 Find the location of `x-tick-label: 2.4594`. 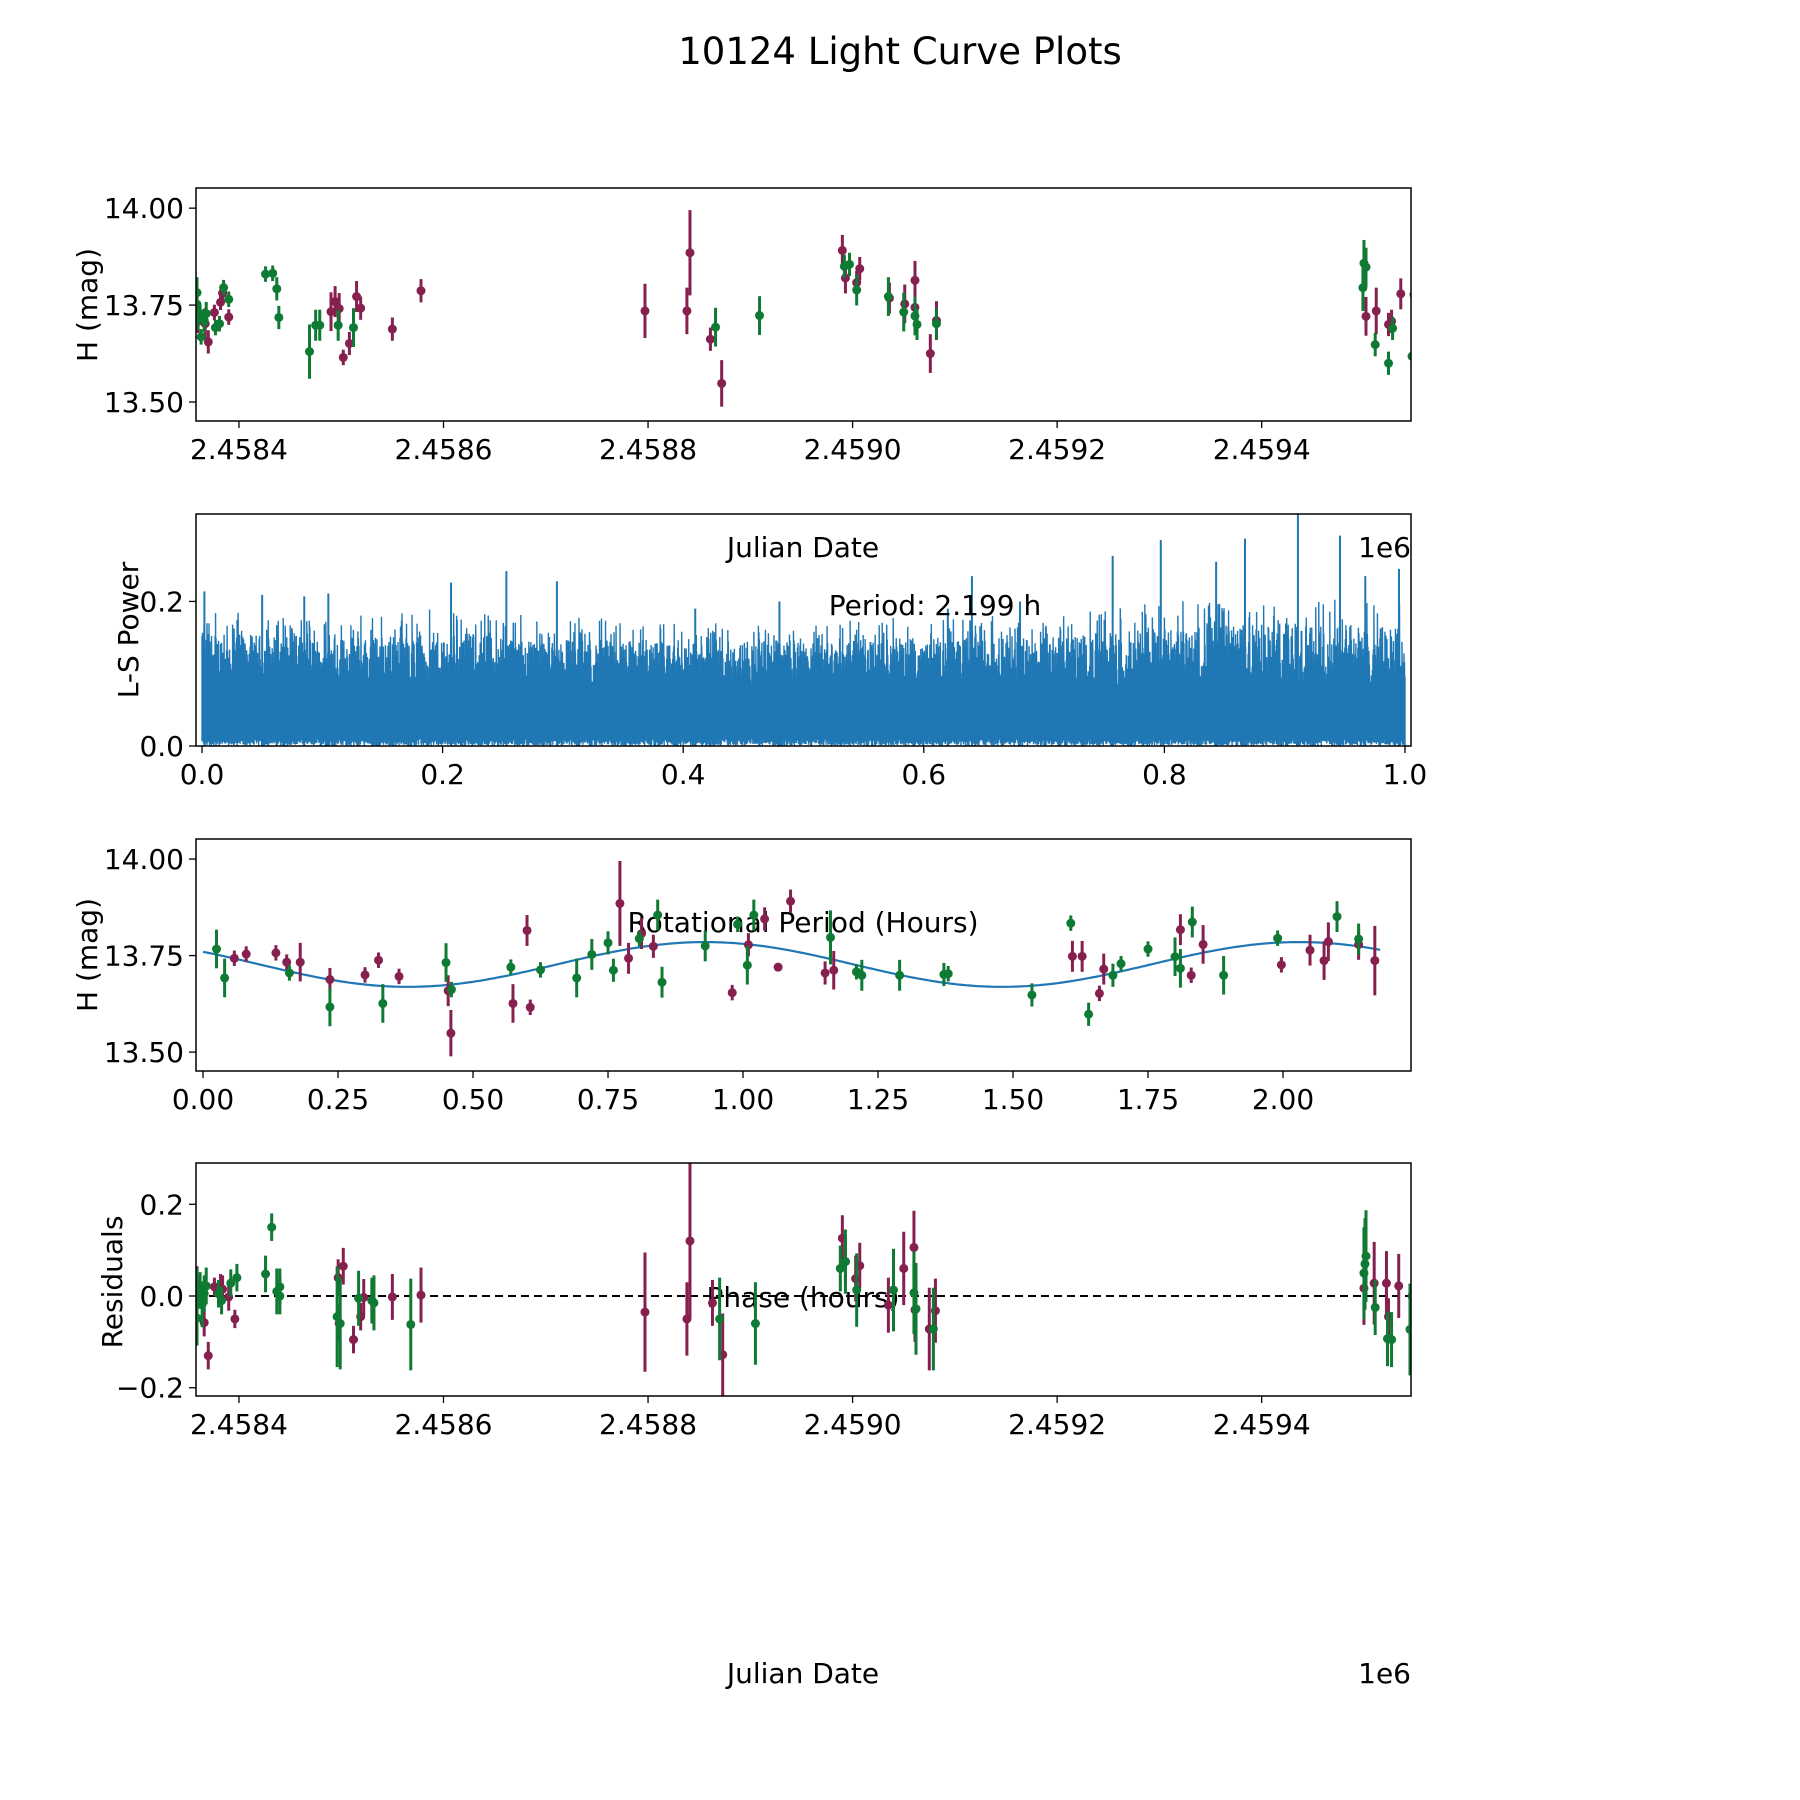

x-tick-label: 2.4594 is located at coordinates (1262, 1424).